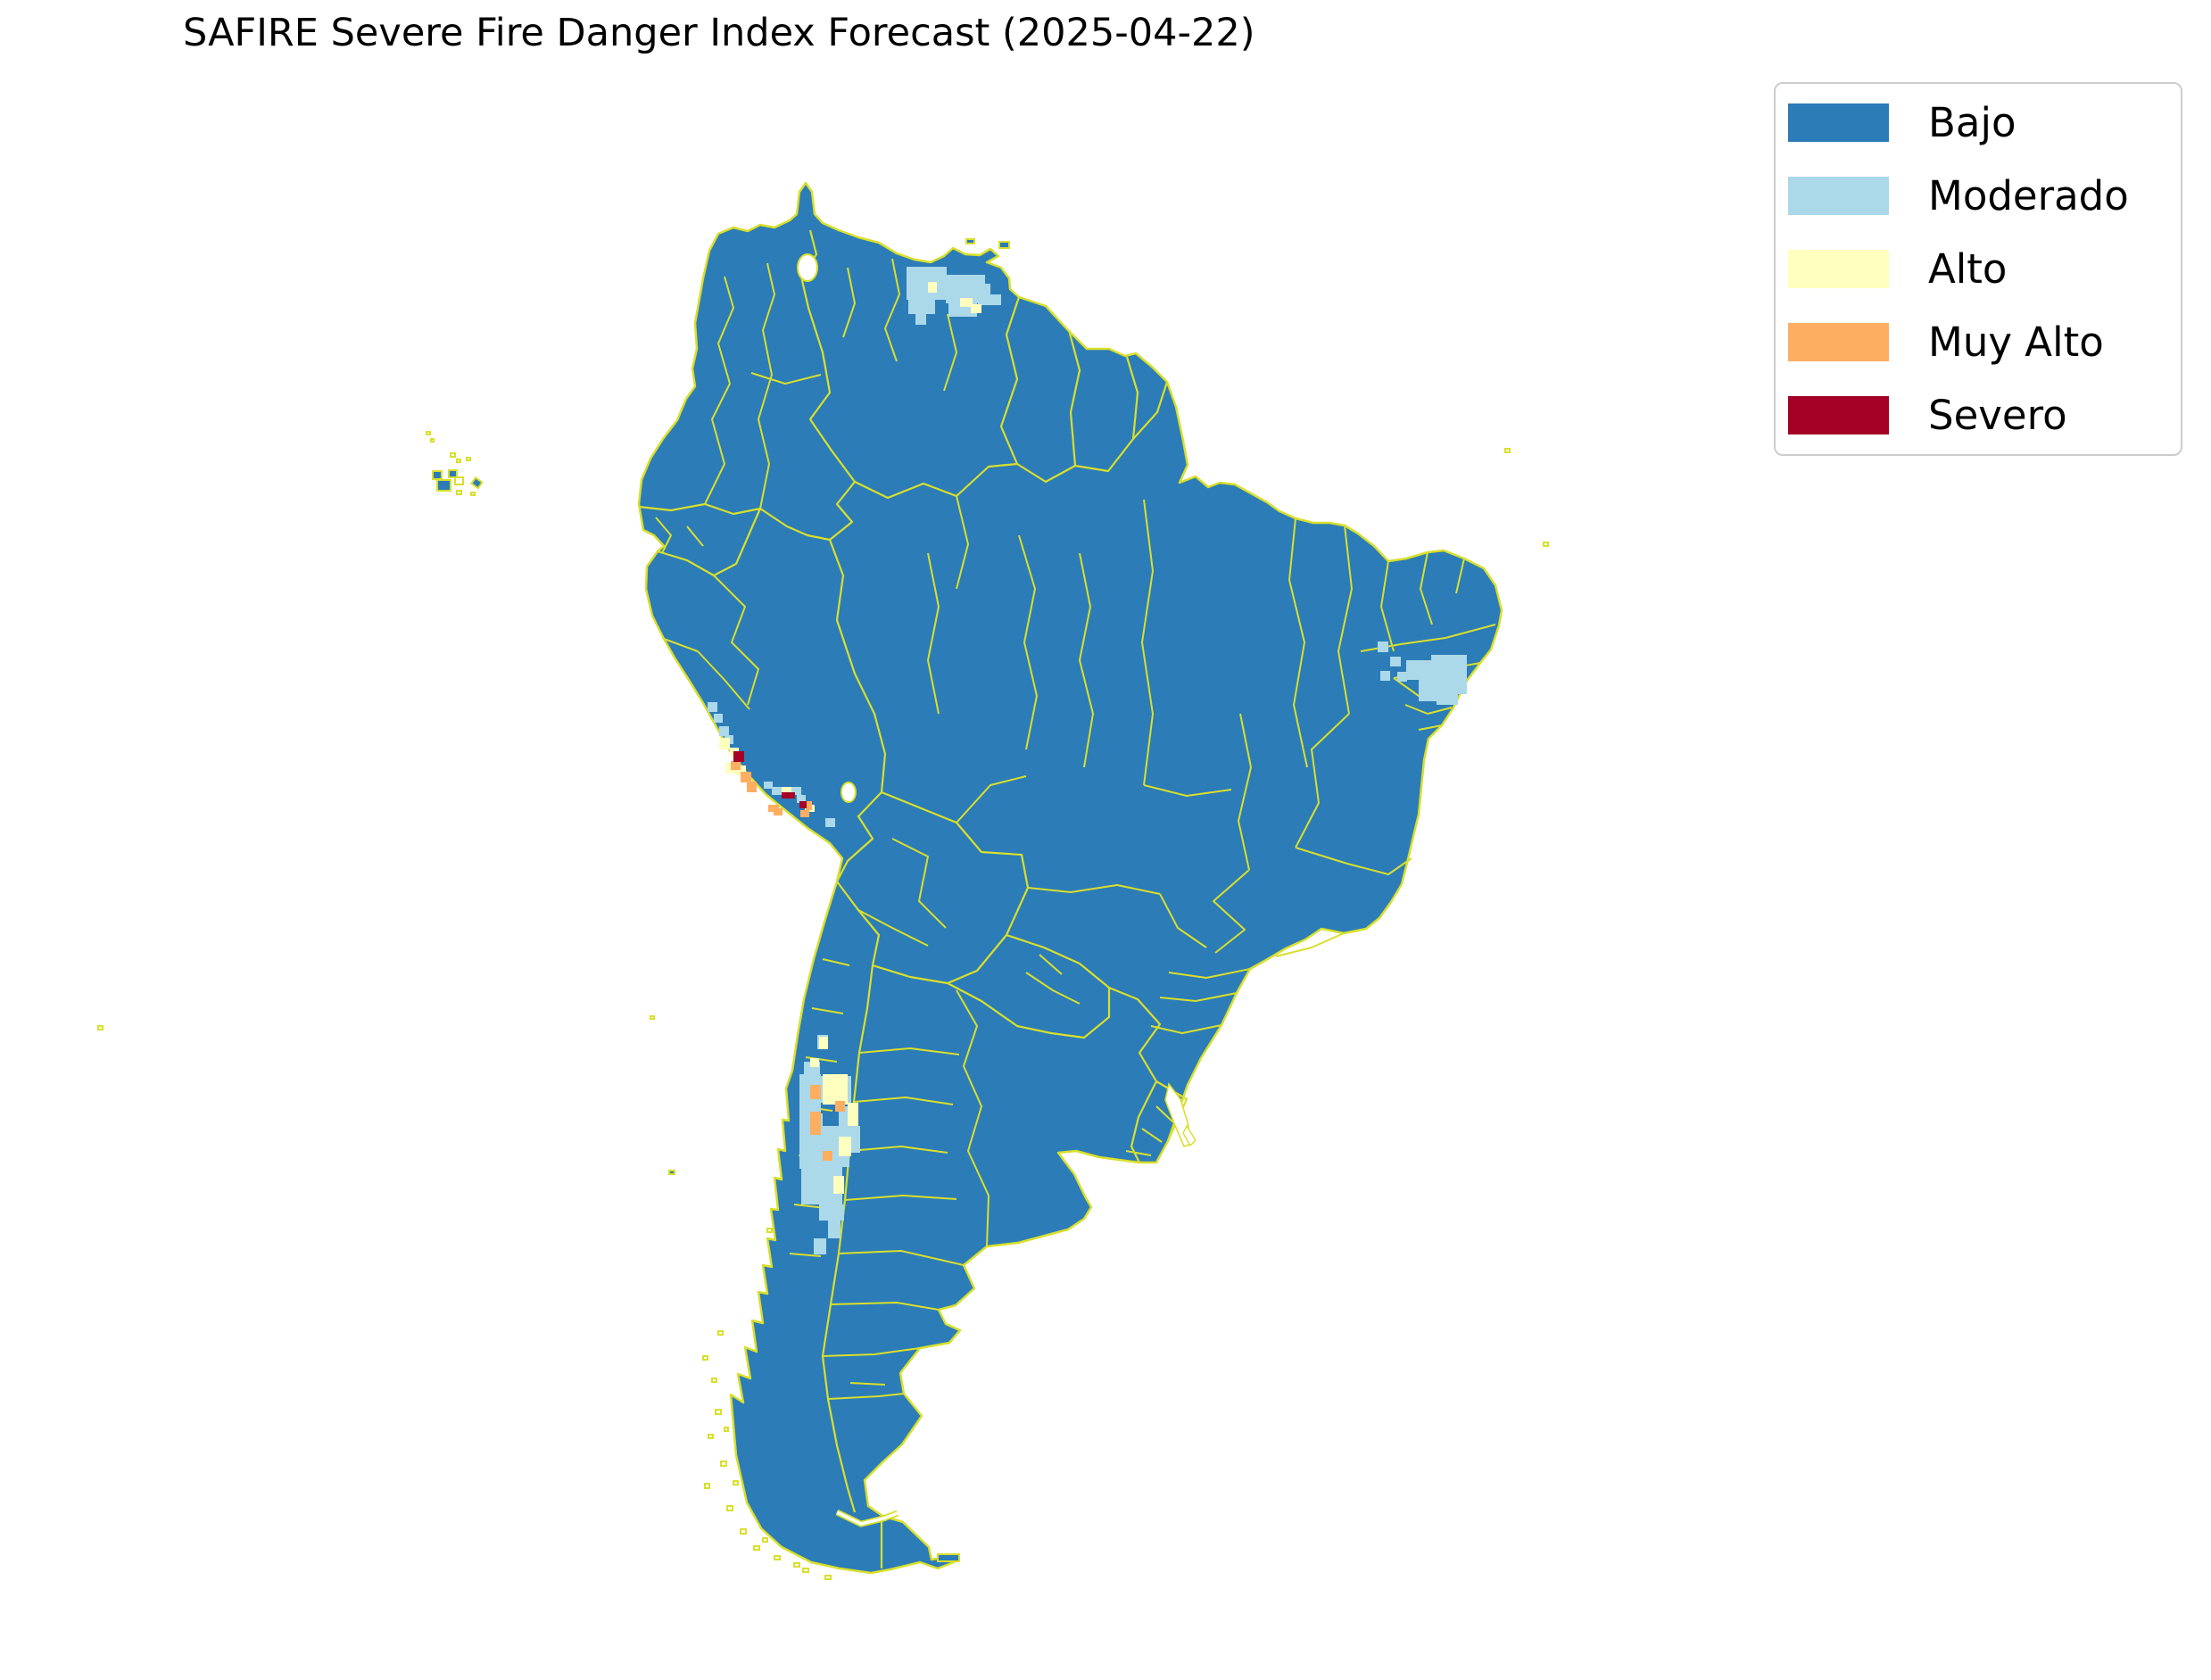  Describe the element at coordinates (2028, 195) in the screenshot. I see `legend-label: Moderado` at that location.